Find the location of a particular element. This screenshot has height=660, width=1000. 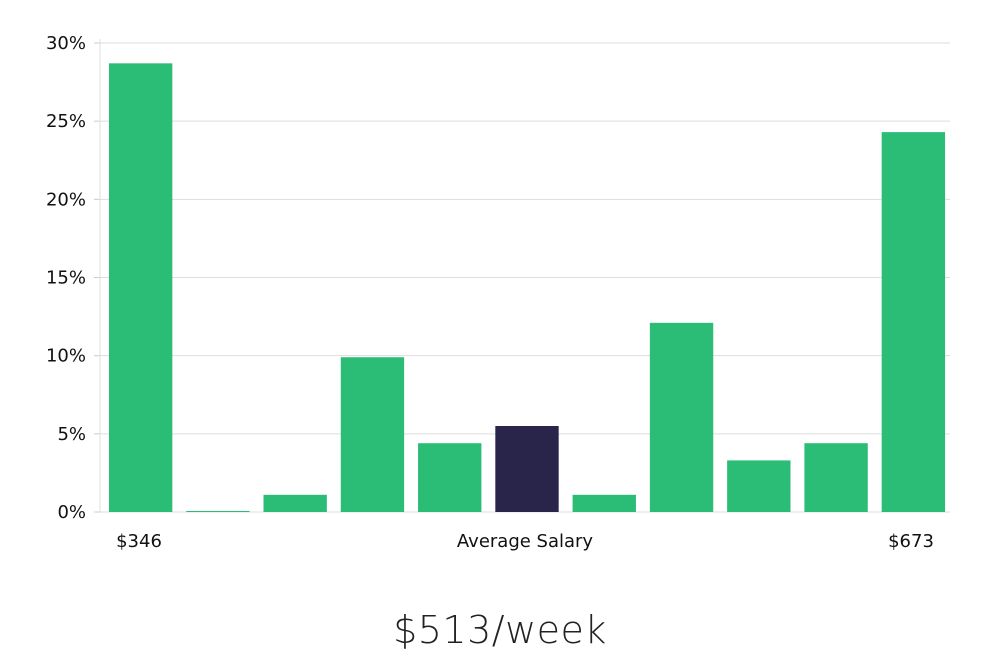

axes is located at coordinates (97, 276).